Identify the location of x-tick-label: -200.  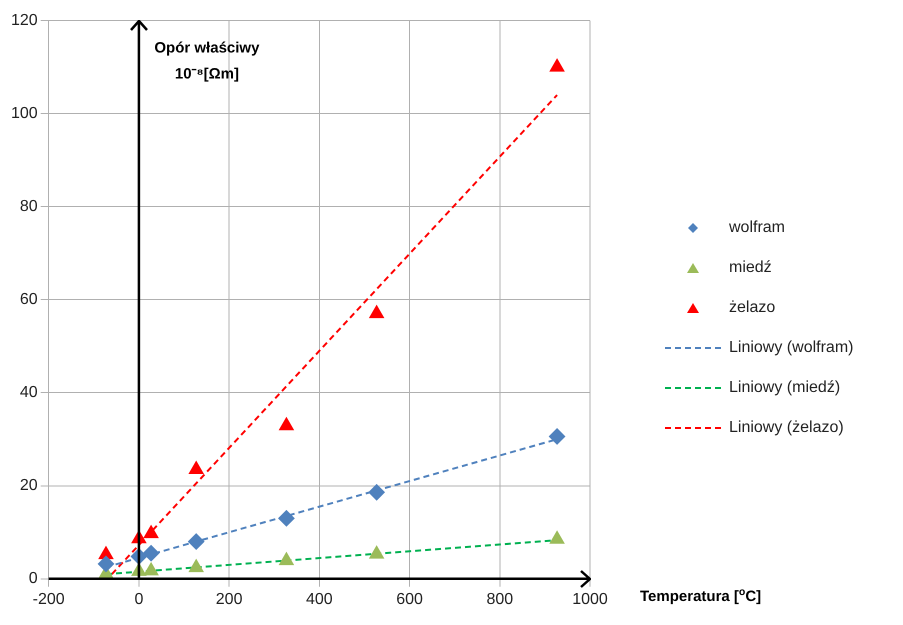
(48, 599).